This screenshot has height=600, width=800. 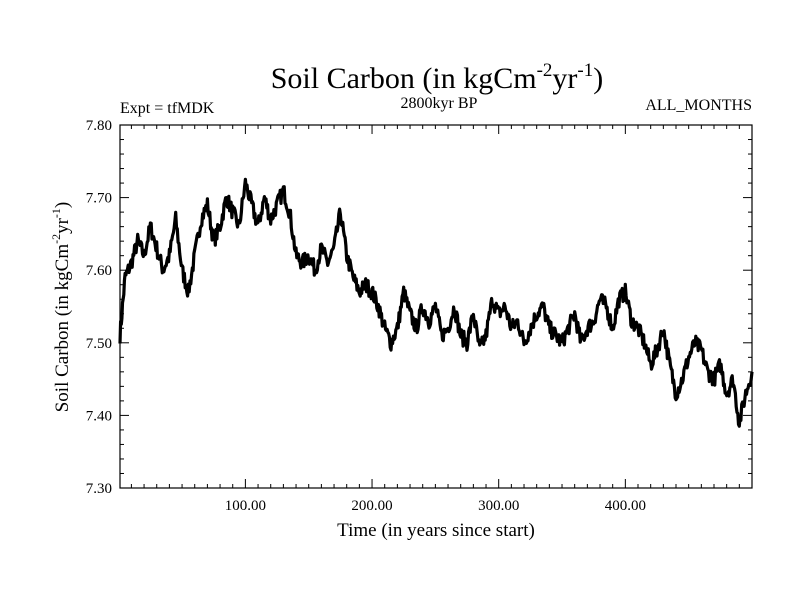 I want to click on y-tick-label: 7.30, so click(x=99, y=489).